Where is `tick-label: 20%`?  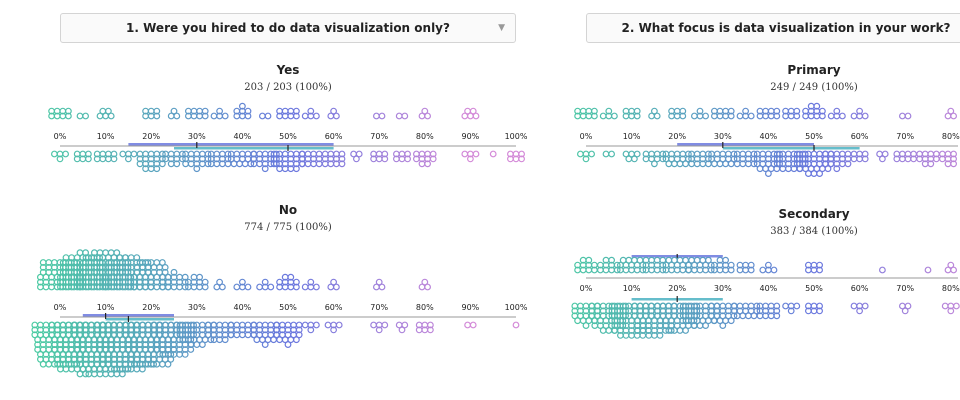 tick-label: 20% is located at coordinates (677, 136).